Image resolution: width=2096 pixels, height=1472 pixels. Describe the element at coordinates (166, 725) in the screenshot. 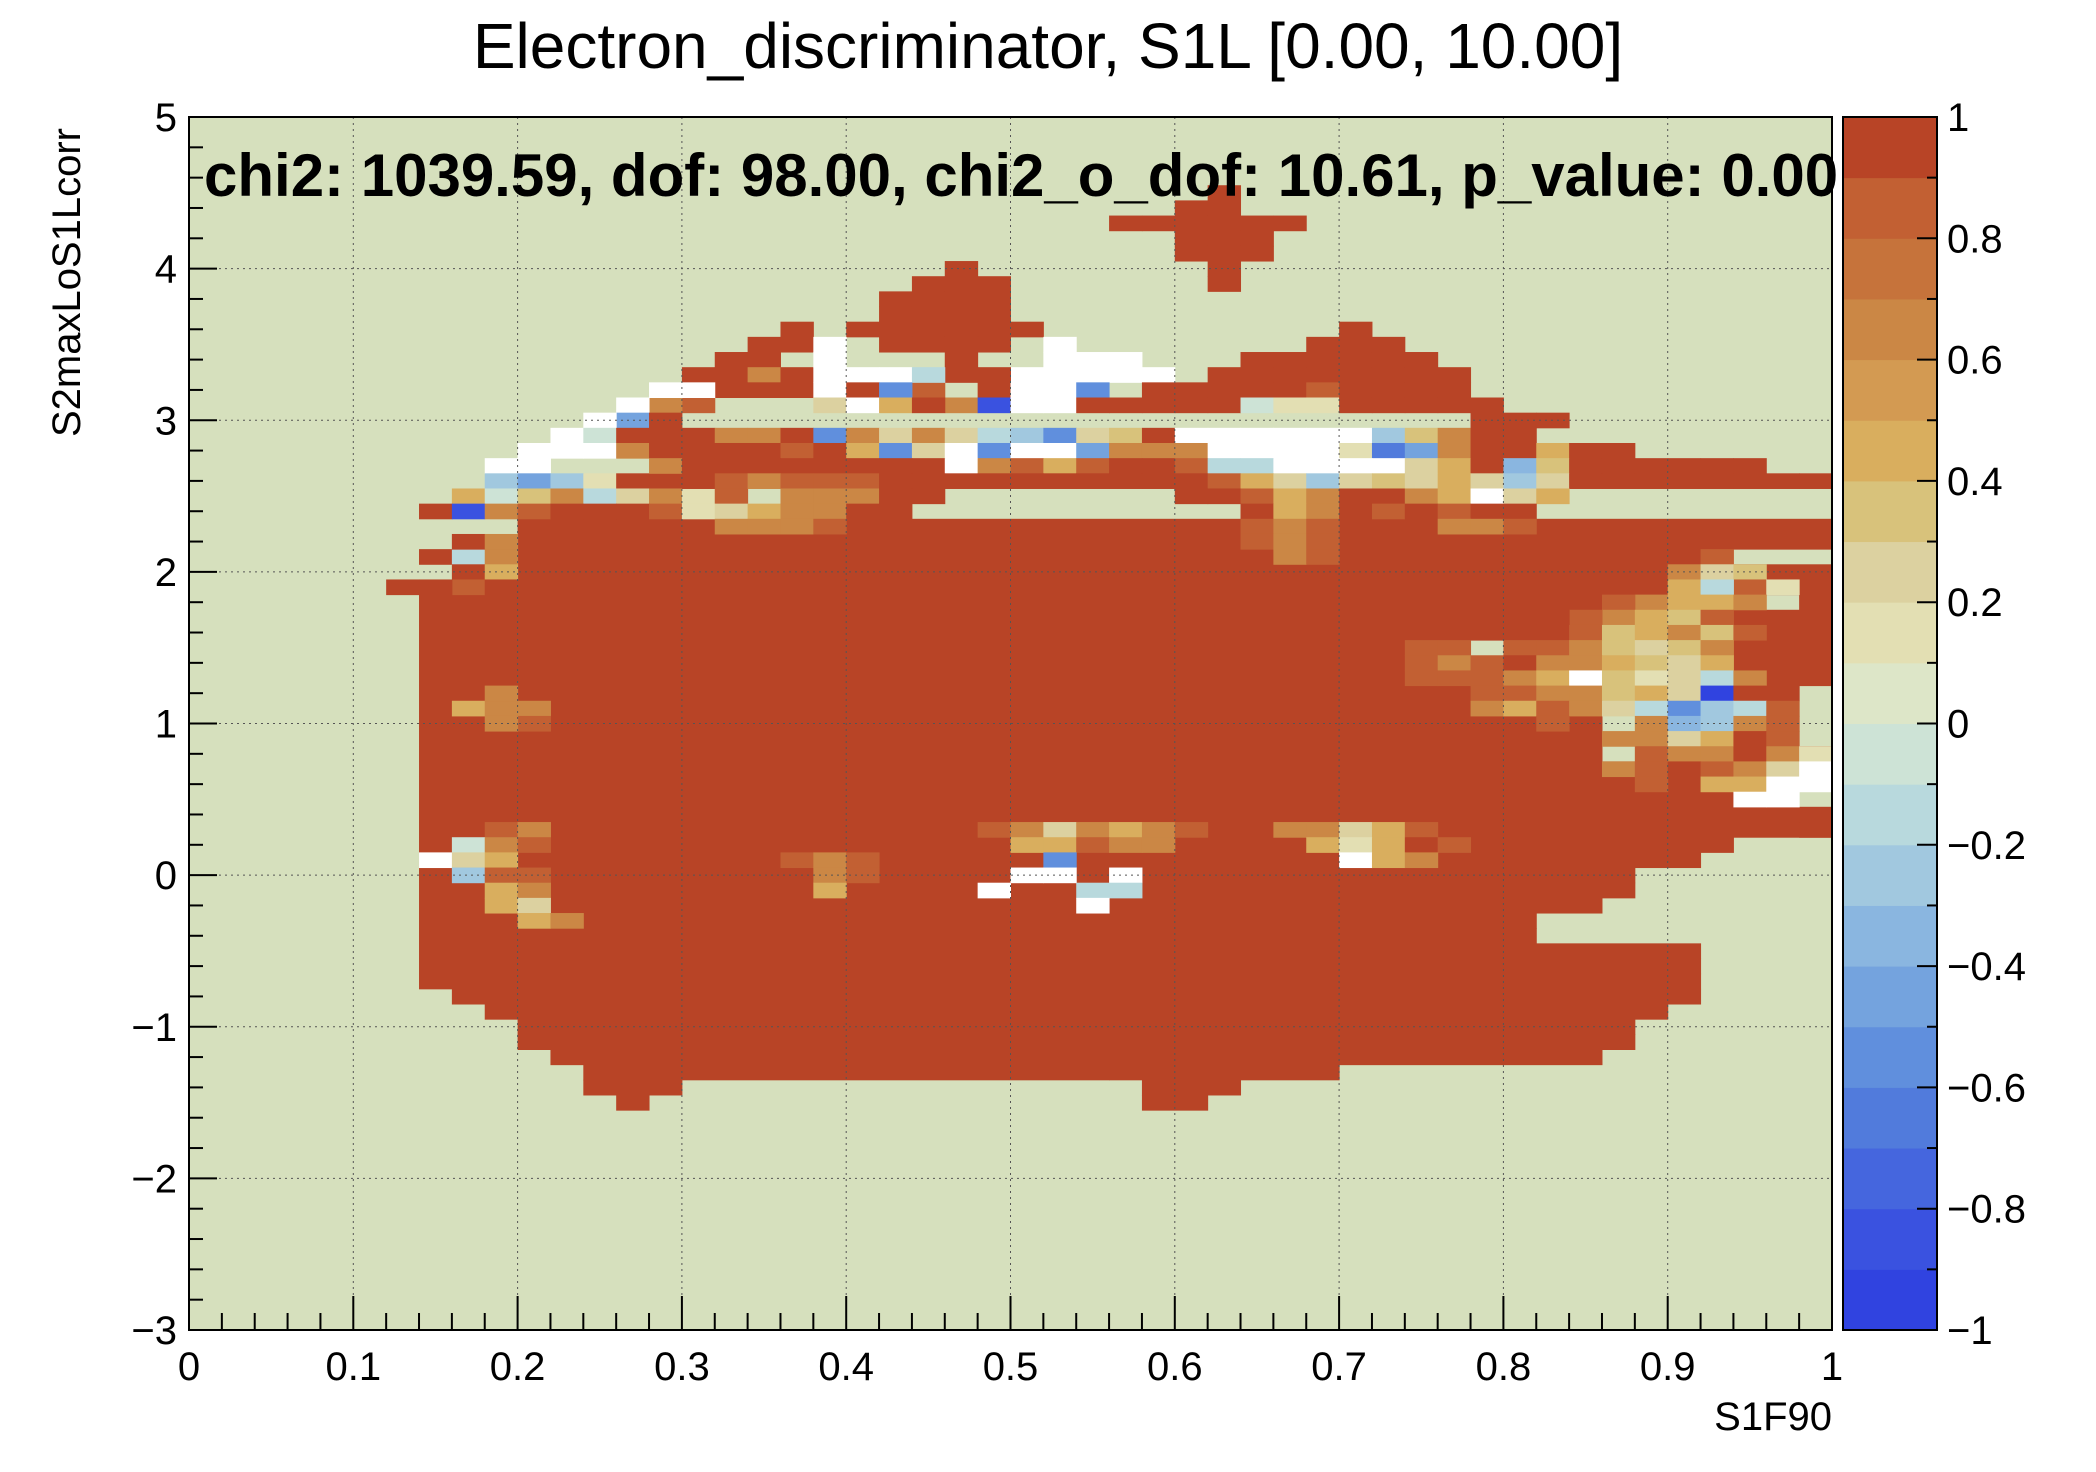

I see `y-tick-label: 1` at that location.